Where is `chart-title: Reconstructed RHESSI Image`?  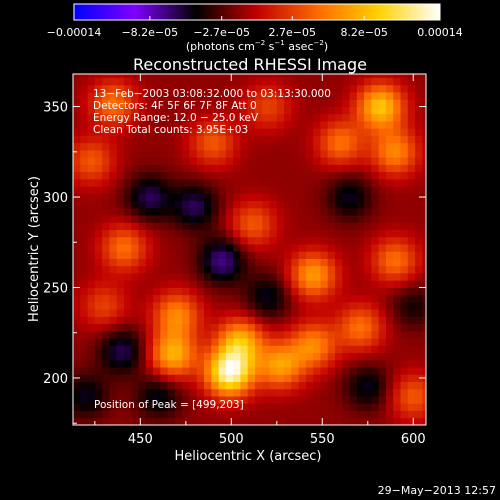 chart-title: Reconstructed RHESSI Image is located at coordinates (250, 64).